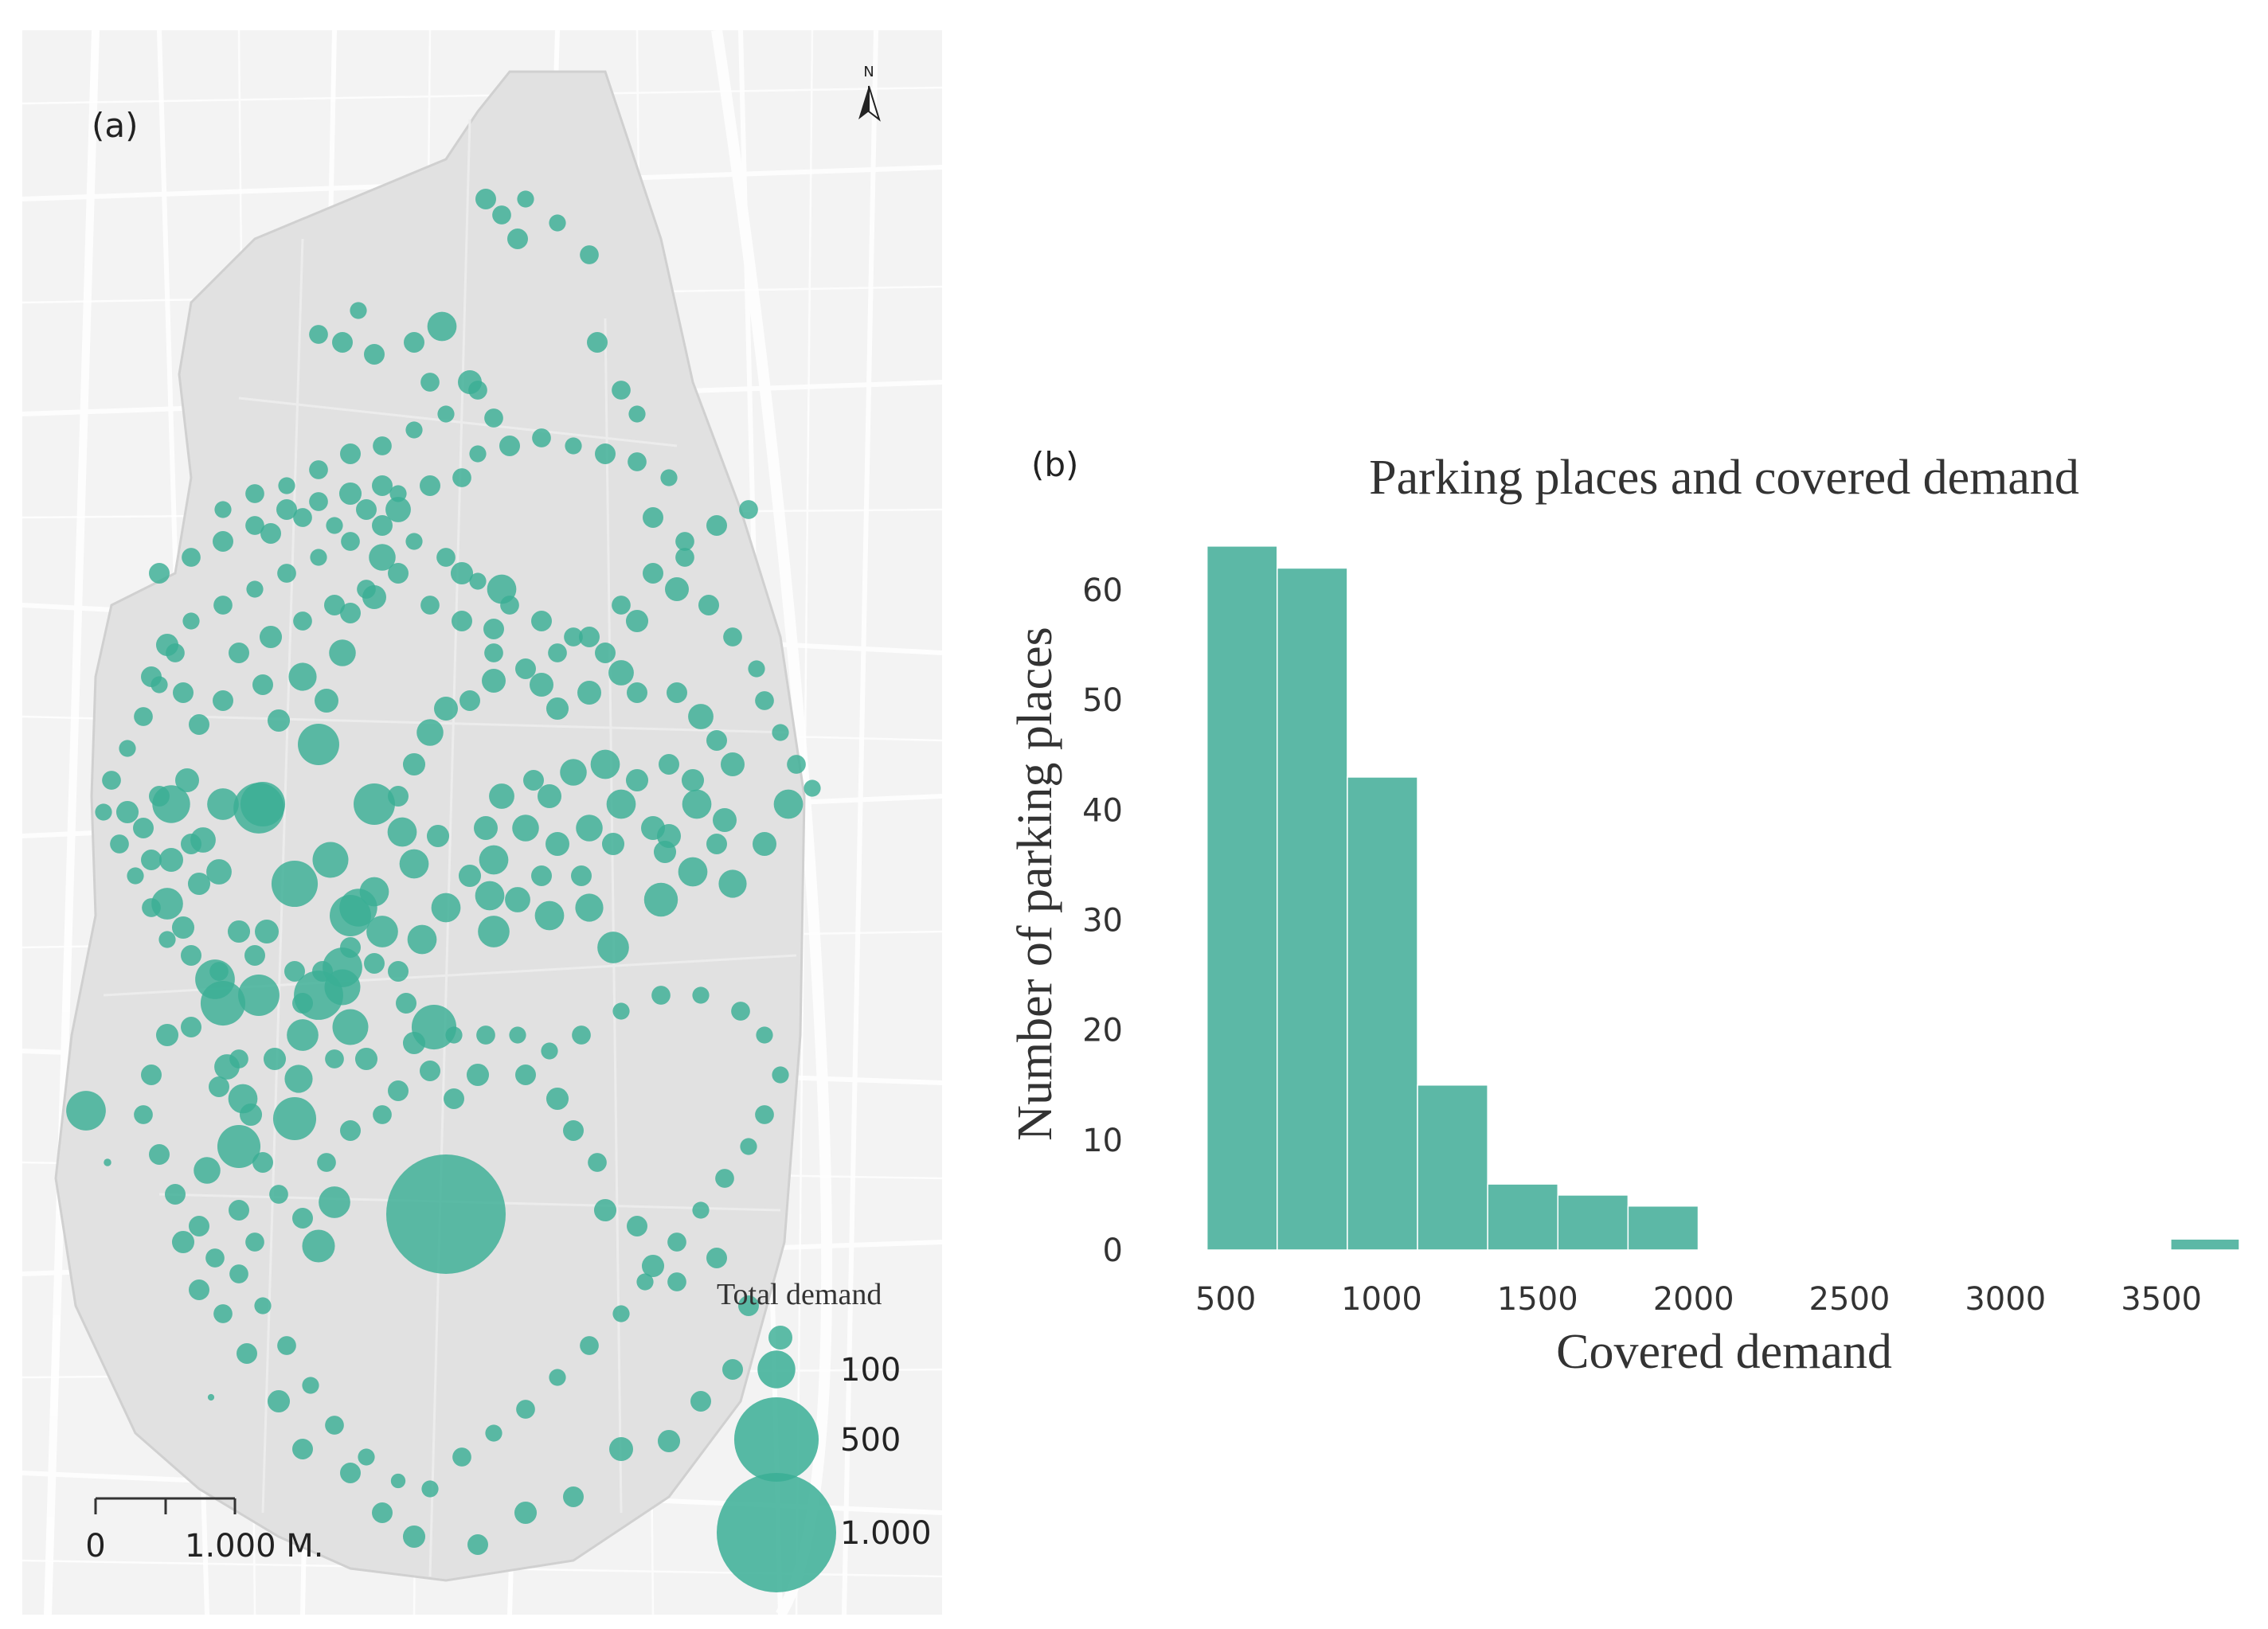 Image resolution: width=2268 pixels, height=1629 pixels. I want to click on x-tick-label: 3500, so click(2161, 1299).